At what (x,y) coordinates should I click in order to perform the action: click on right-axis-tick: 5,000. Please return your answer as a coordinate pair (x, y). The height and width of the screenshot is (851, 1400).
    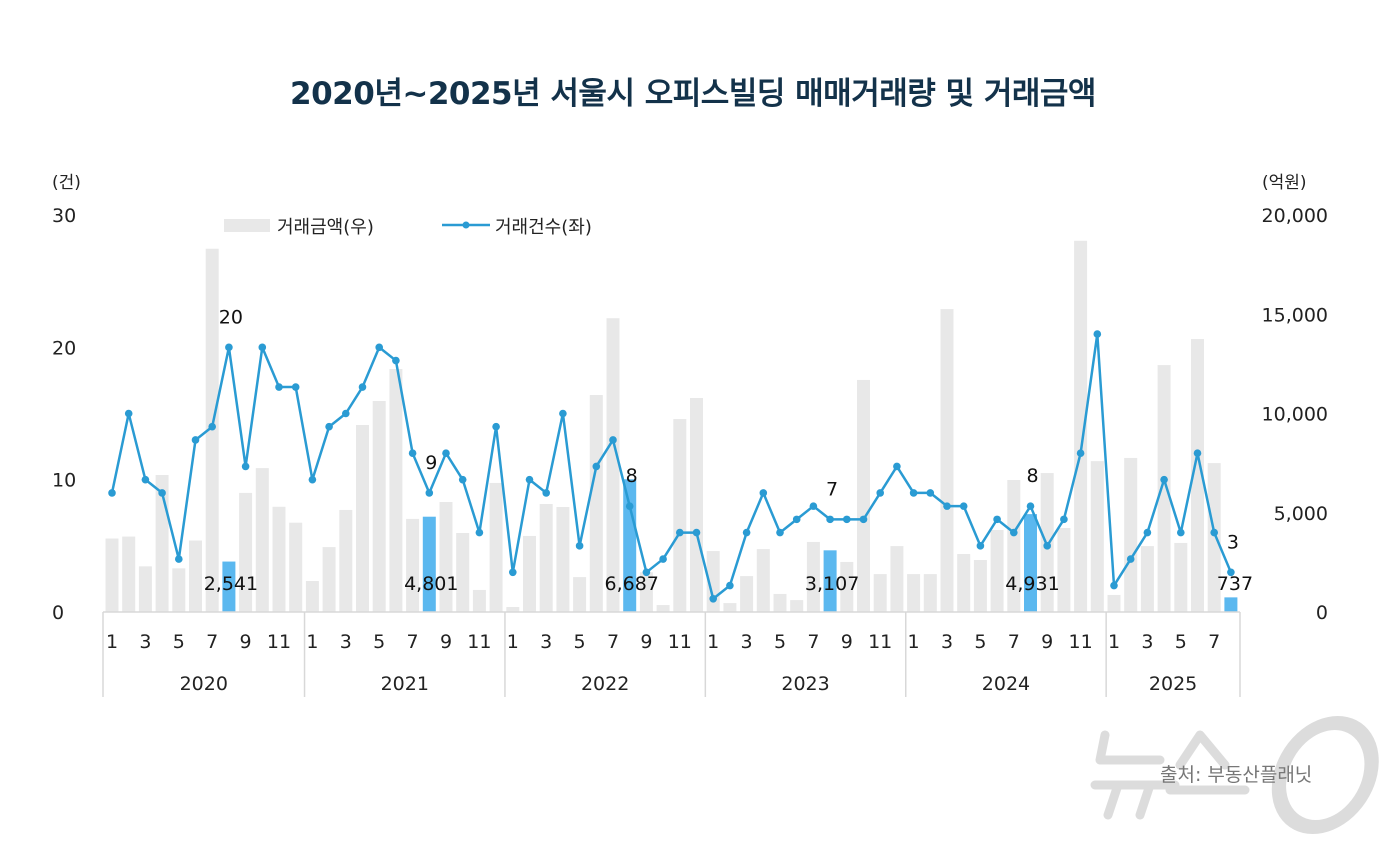
    Looking at the image, I should click on (1301, 514).